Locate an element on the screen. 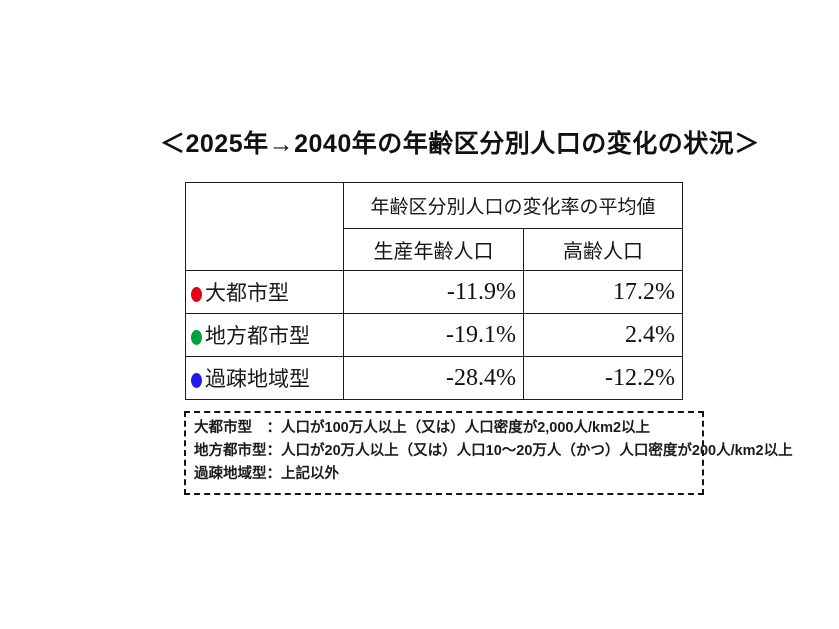  table-header-row-2: 生産年齢人口 高齢人口 is located at coordinates (434, 249).